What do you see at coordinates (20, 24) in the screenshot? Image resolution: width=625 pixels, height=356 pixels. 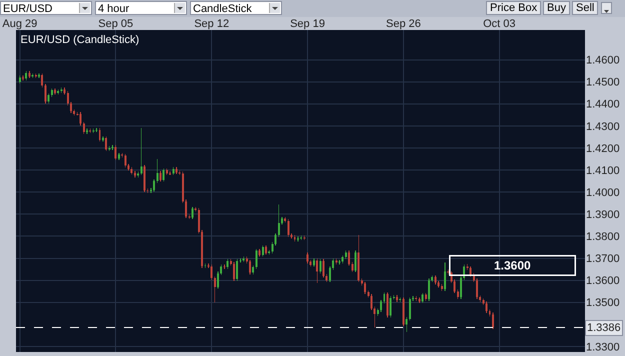 I see `x-tick-label: Aug 29` at bounding box center [20, 24].